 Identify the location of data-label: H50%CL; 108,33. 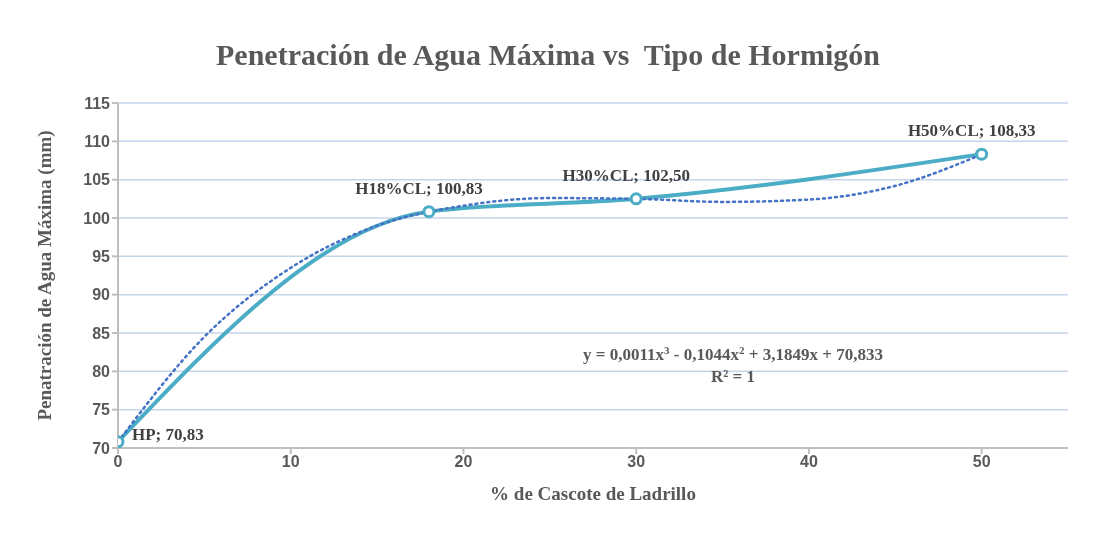
(971, 131).